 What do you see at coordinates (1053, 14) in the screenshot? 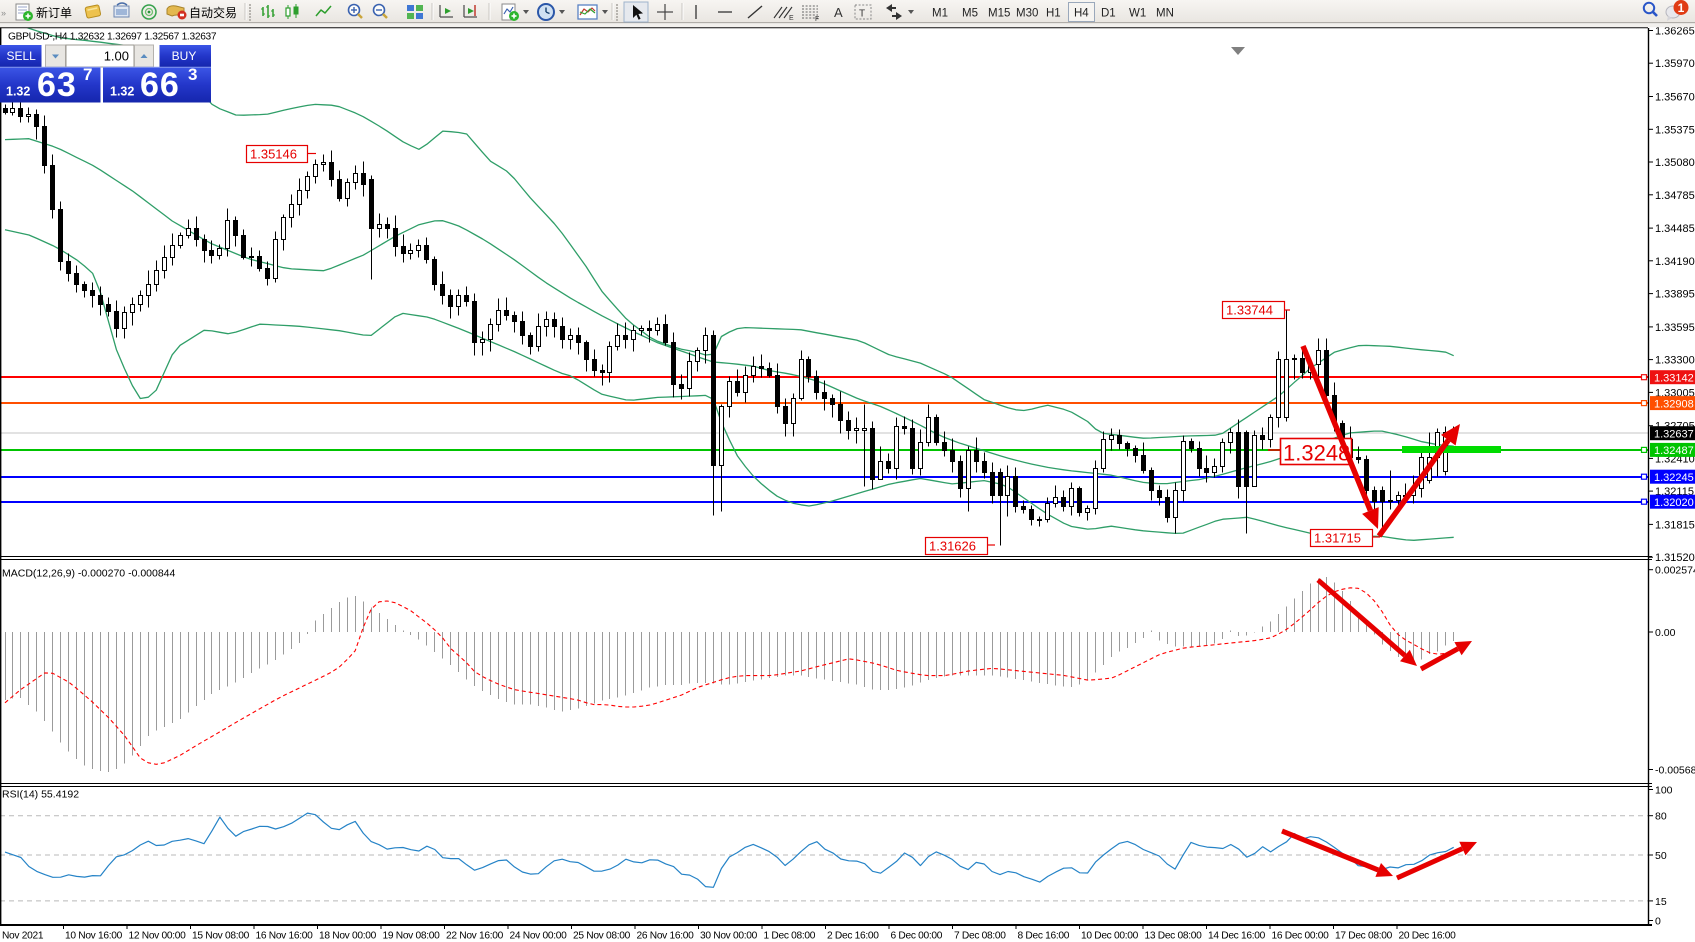
I see `svg-text: H1` at bounding box center [1053, 14].